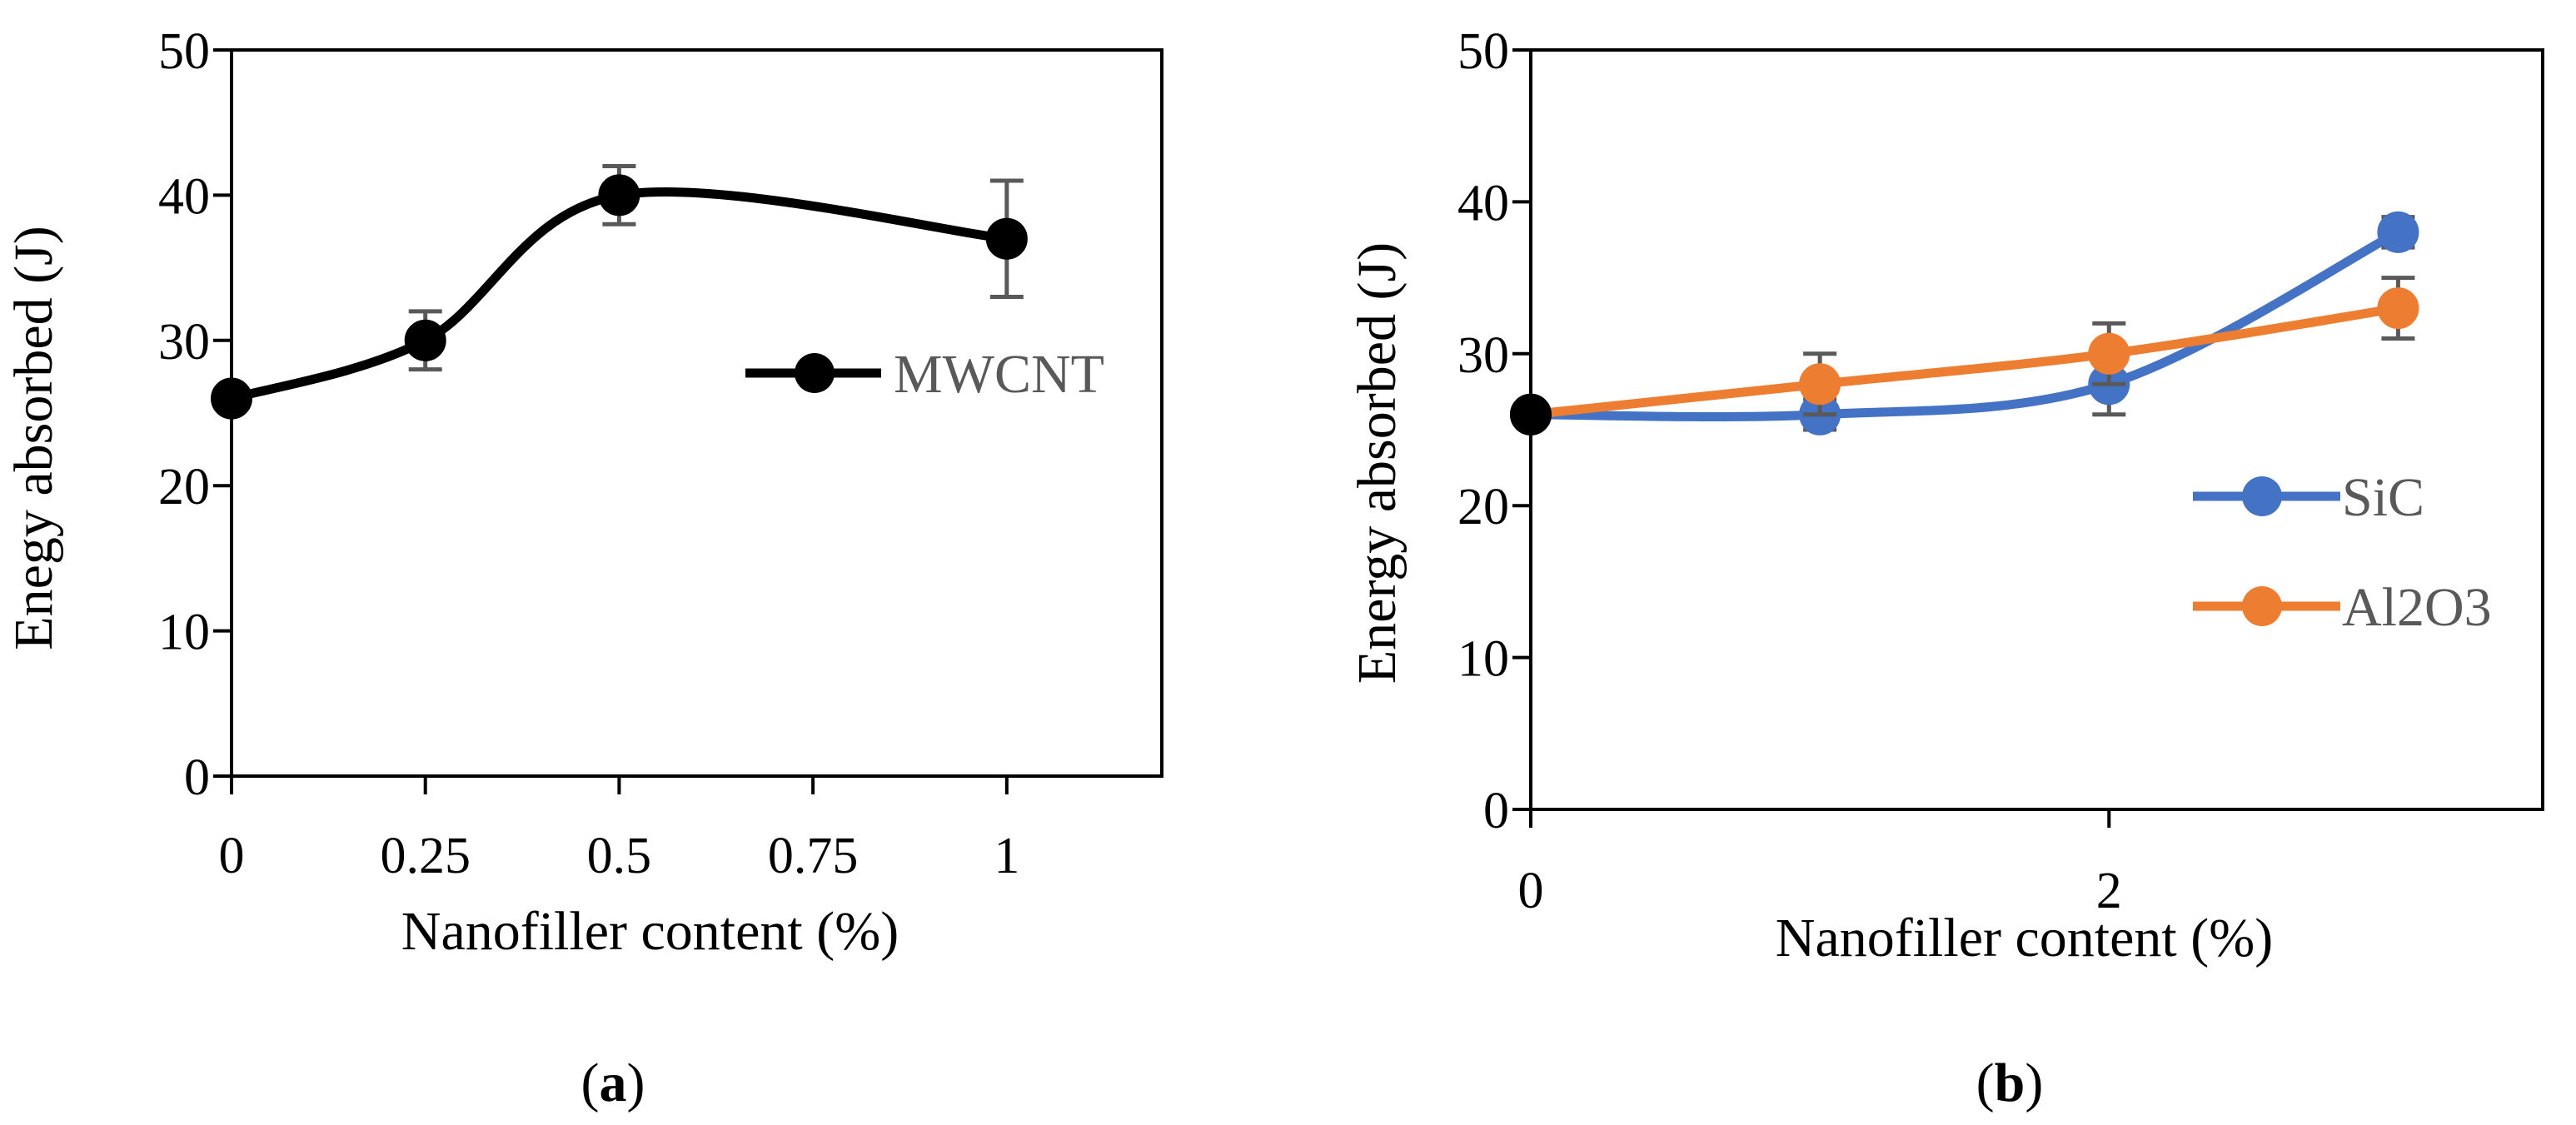  I want to click on caption-letter: a, so click(613, 1083).